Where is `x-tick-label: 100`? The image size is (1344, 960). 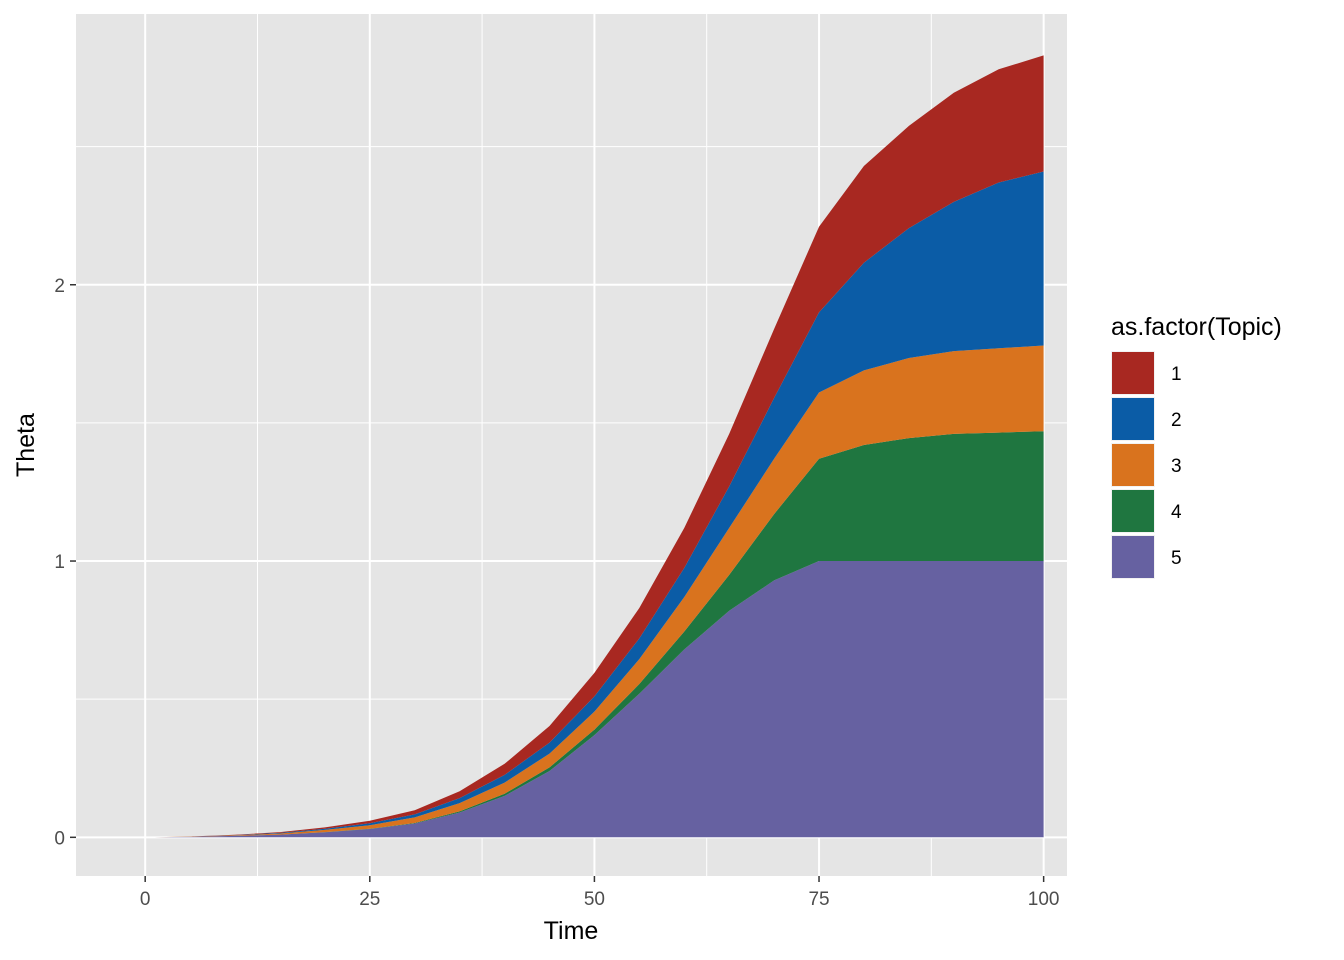
x-tick-label: 100 is located at coordinates (1044, 899).